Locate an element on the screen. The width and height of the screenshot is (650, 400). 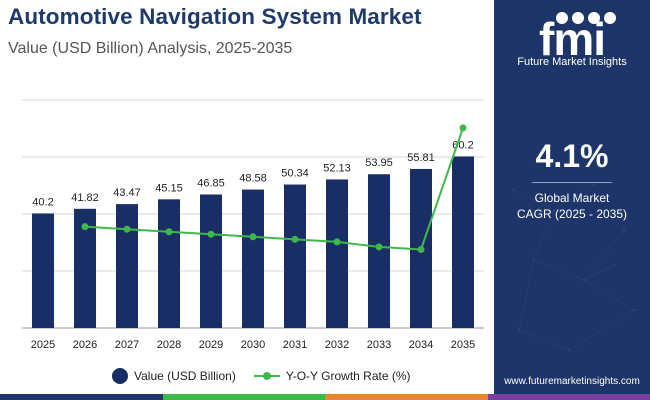
cagr-divider is located at coordinates (572, 182).